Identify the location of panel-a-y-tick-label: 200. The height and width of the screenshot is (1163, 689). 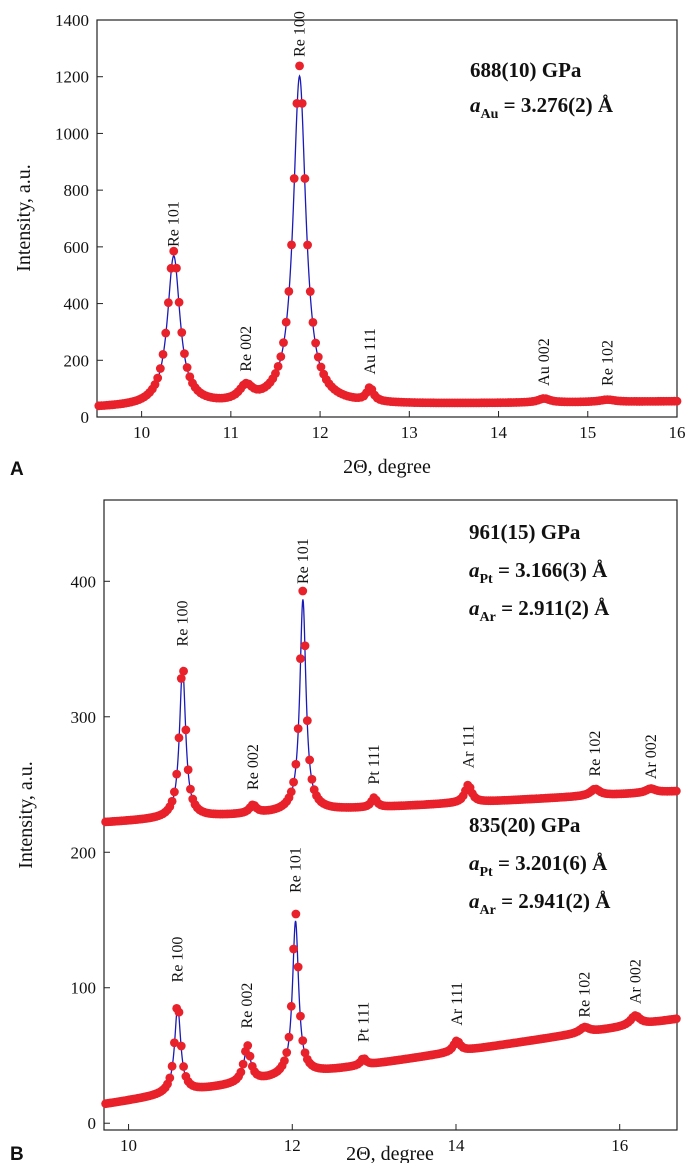
(77, 360).